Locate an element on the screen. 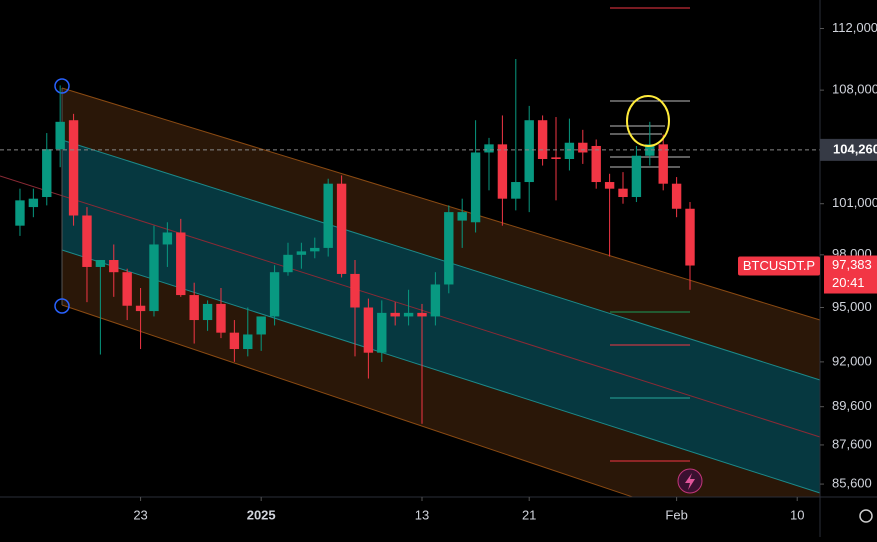 Image resolution: width=877 pixels, height=542 pixels. y-tick-label: 87,600 is located at coordinates (852, 443).